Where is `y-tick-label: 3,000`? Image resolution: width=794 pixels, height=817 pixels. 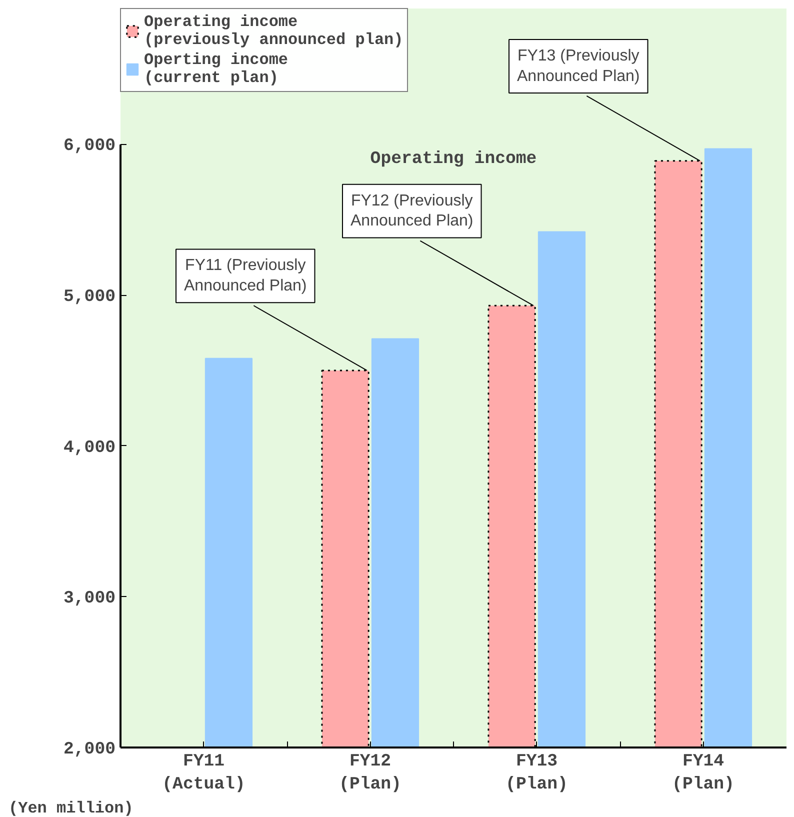 y-tick-label: 3,000 is located at coordinates (90, 599).